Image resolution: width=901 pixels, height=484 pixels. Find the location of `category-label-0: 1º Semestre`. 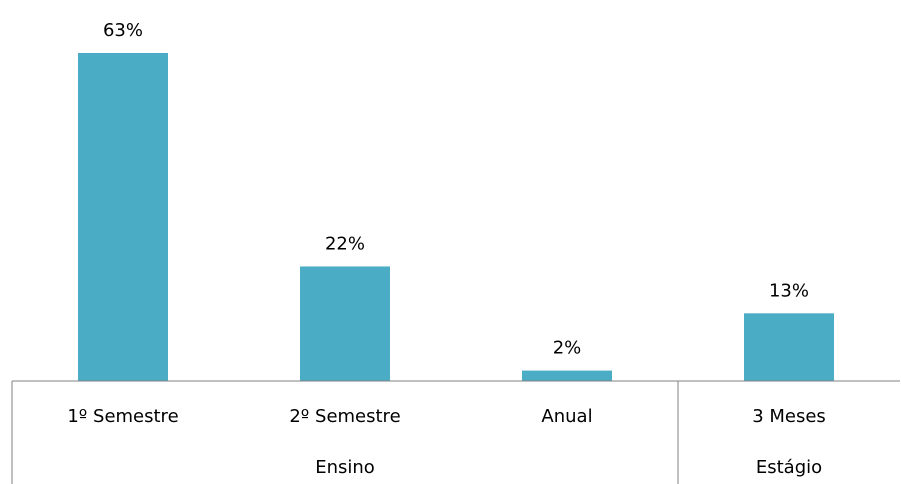

category-label-0: 1º Semestre is located at coordinates (122, 416).